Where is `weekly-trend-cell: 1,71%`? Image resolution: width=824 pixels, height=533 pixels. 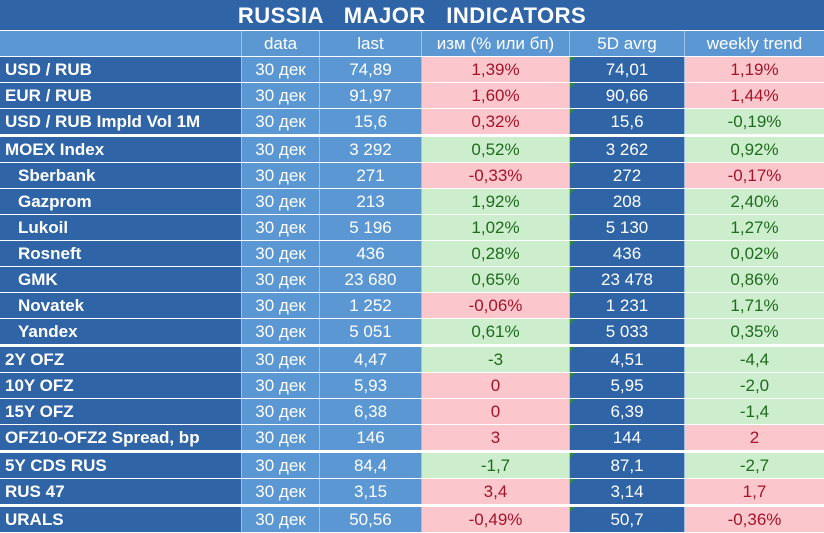 weekly-trend-cell: 1,71% is located at coordinates (754, 305).